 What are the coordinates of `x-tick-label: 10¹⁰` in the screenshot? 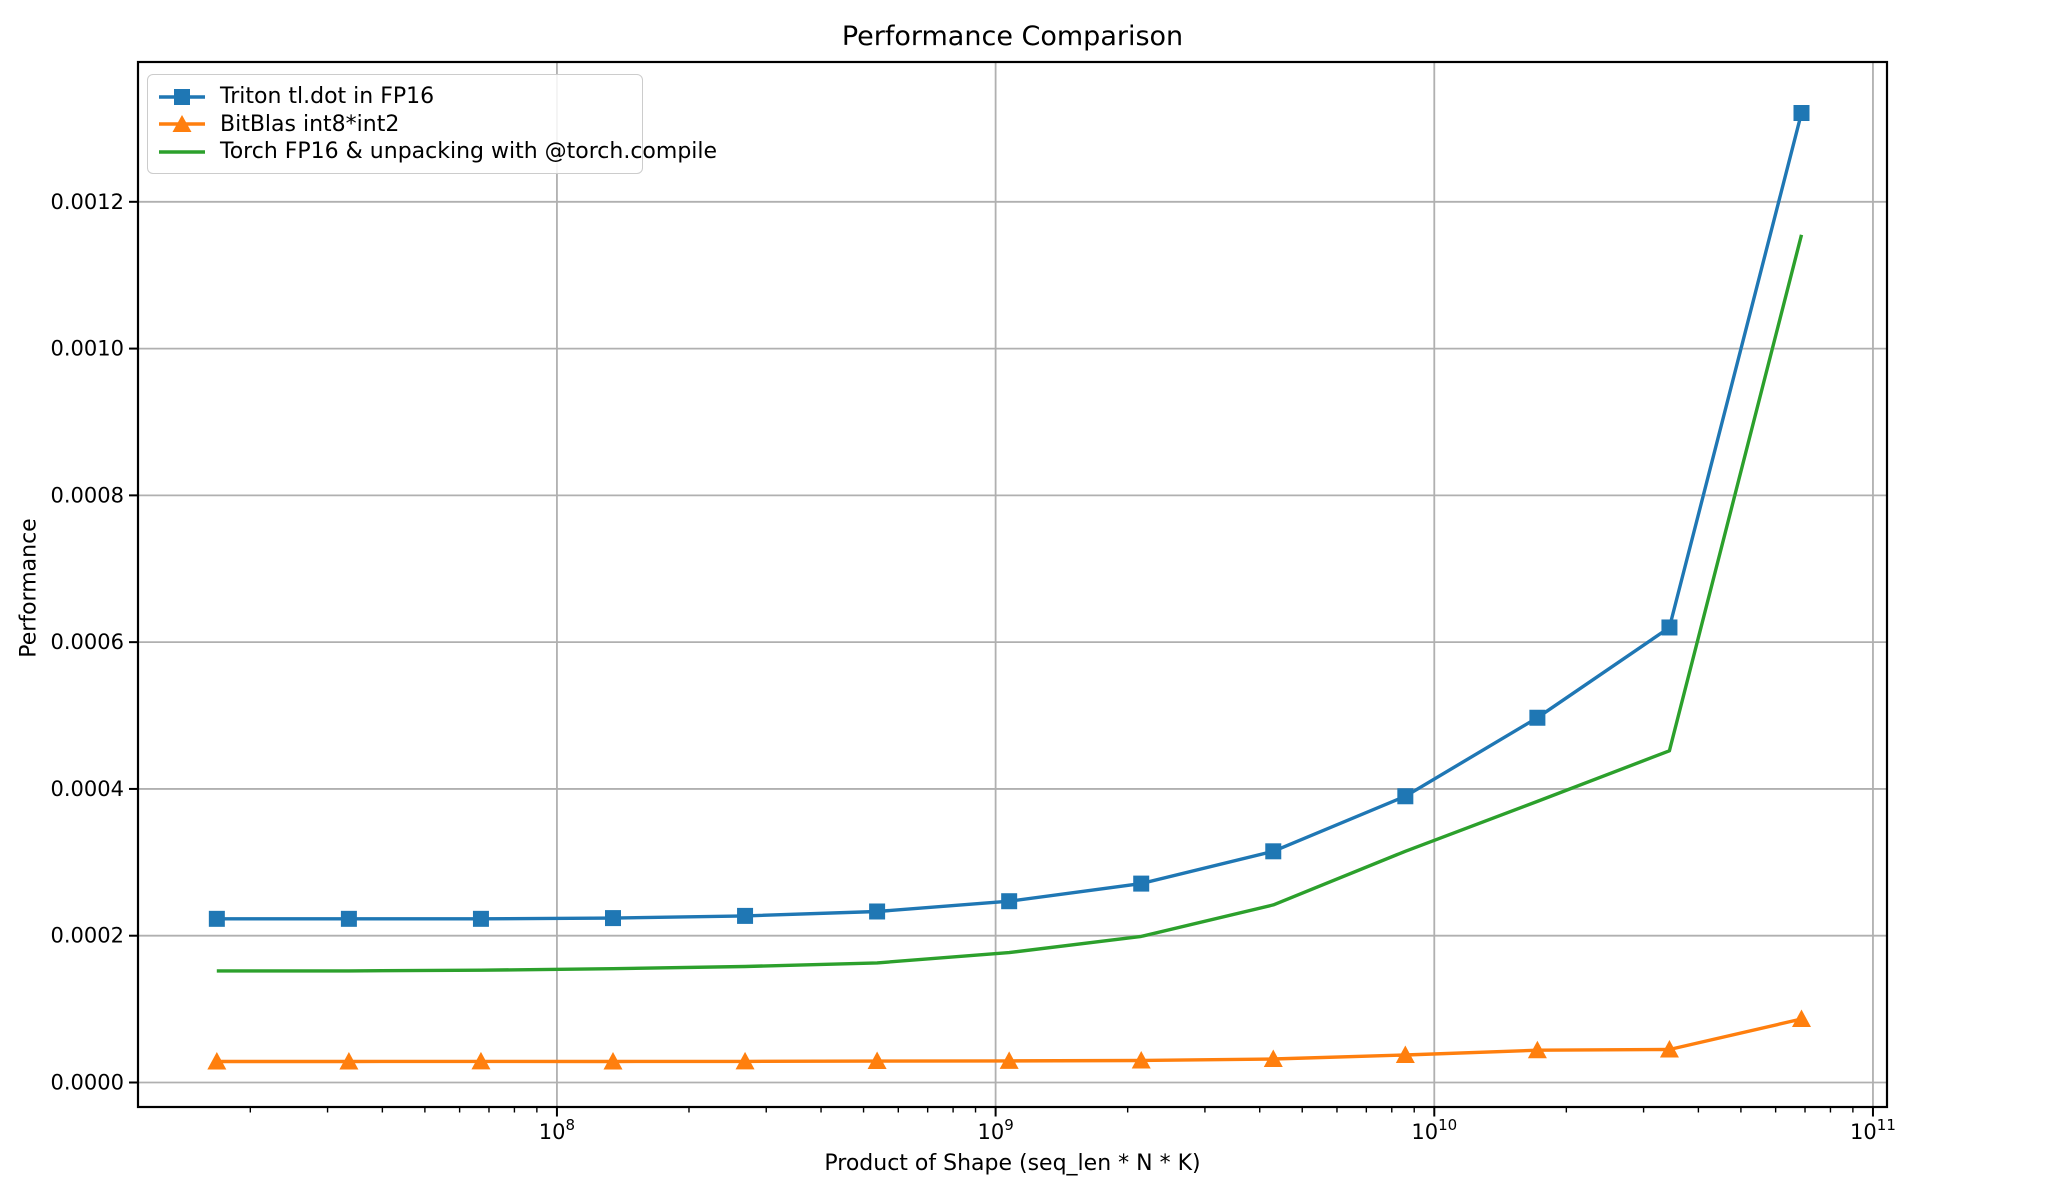 It's located at (1434, 1130).